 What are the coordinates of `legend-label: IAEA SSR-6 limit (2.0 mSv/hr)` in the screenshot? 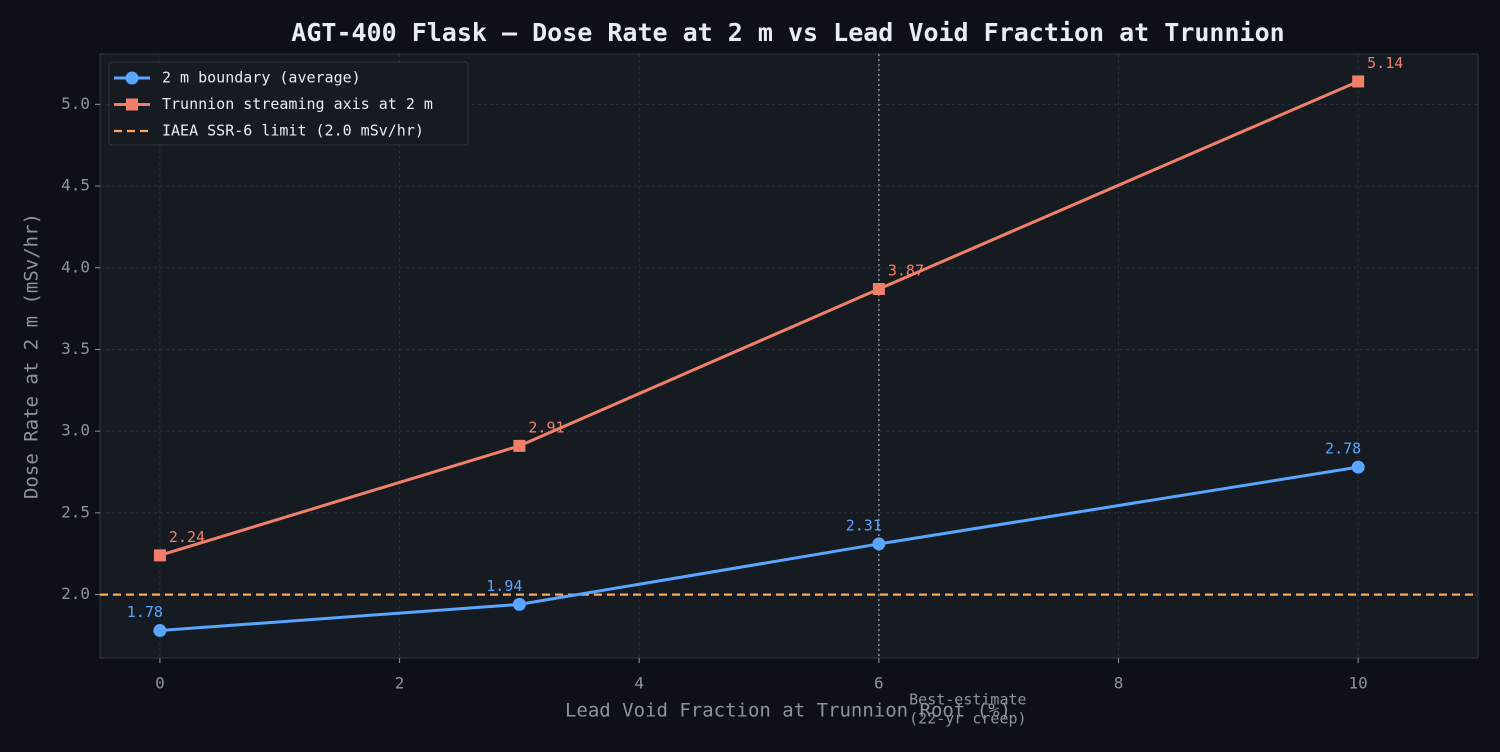 It's located at (293, 131).